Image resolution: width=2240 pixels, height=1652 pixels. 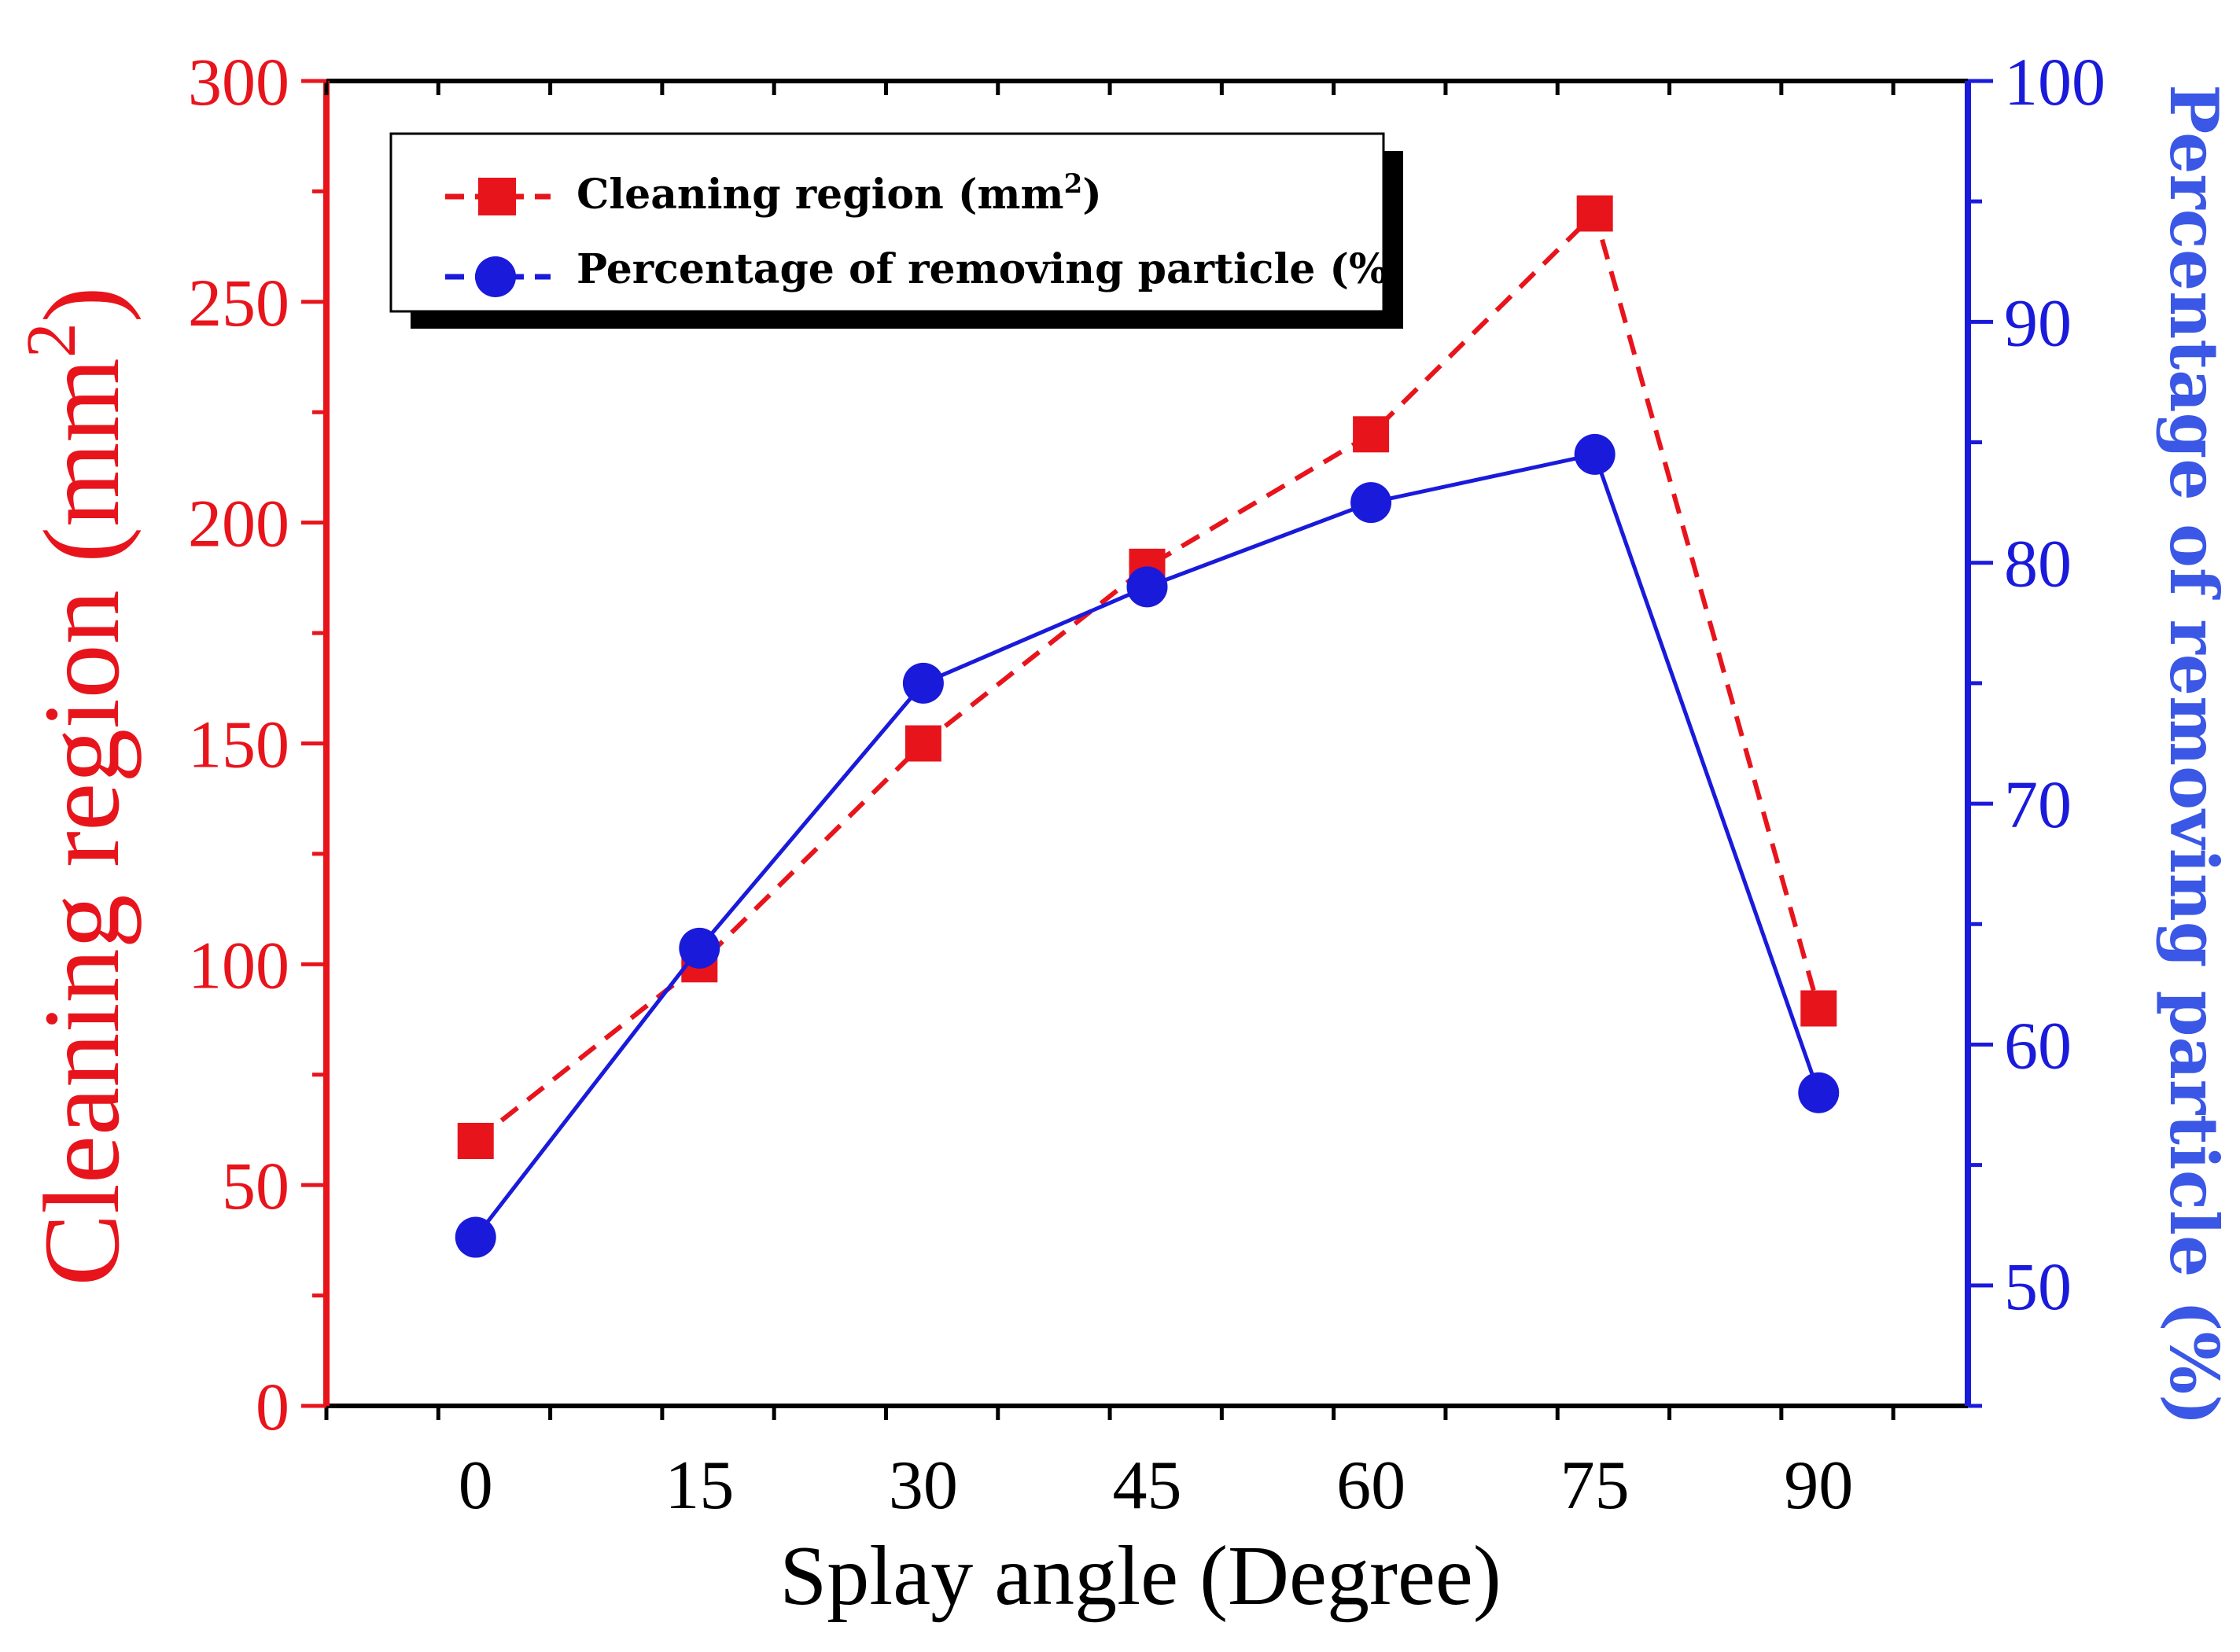 What do you see at coordinates (1818, 1486) in the screenshot?
I see `x-tick-label: 90` at bounding box center [1818, 1486].